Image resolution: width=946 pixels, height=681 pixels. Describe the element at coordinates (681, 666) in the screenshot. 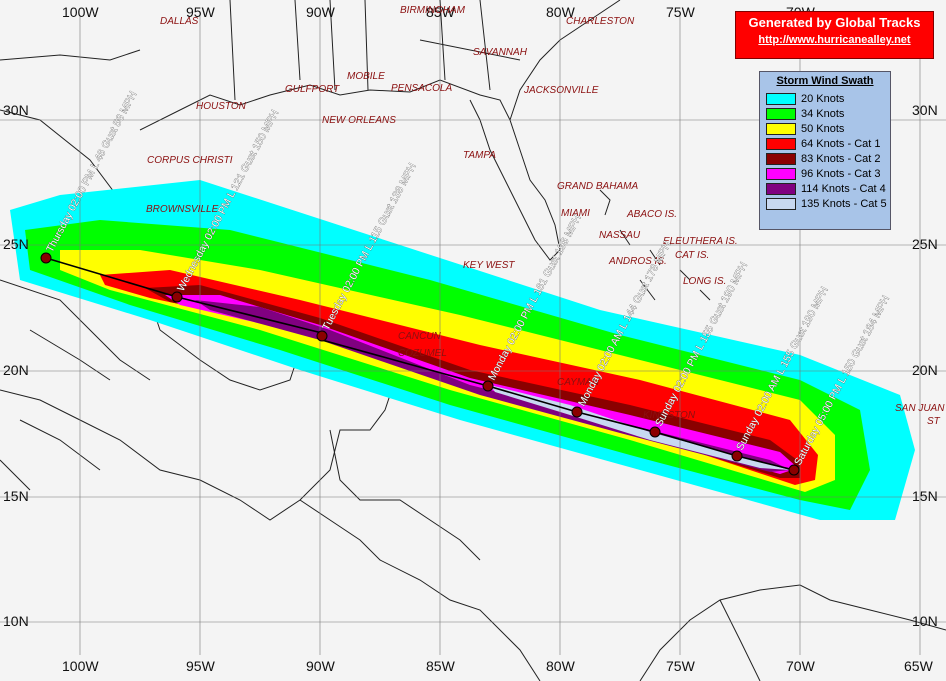

I see `lon-label-bottom: 75W` at that location.